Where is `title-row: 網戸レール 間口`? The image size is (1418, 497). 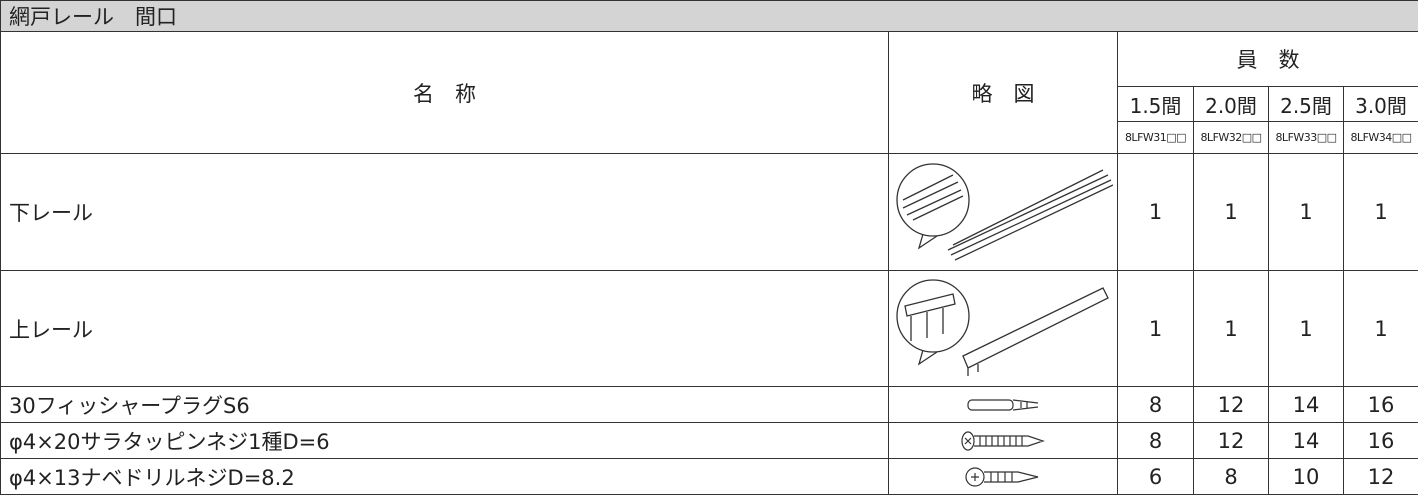
title-row: 網戸レール 間口 is located at coordinates (709, 16).